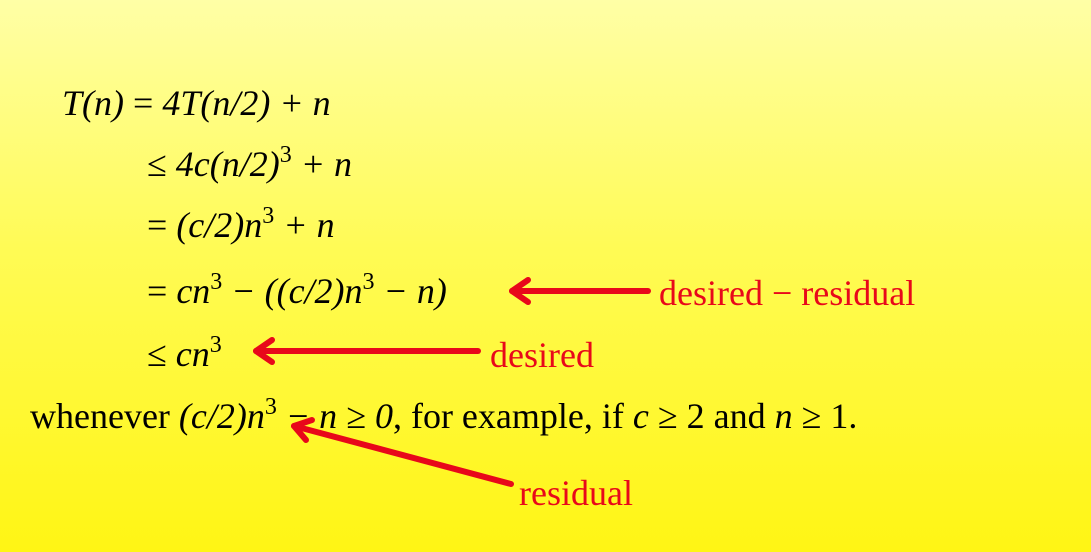 The height and width of the screenshot is (552, 1091). What do you see at coordinates (292, 291) in the screenshot?
I see `expression-part-b: − ((c/2)n` at bounding box center [292, 291].